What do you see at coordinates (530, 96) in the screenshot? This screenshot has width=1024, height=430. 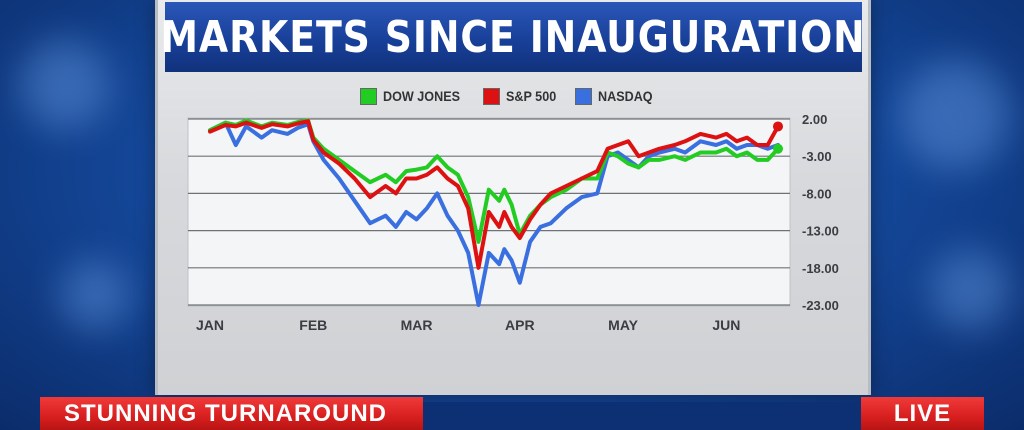 I see `legend-label-sp: S&P 500` at bounding box center [530, 96].